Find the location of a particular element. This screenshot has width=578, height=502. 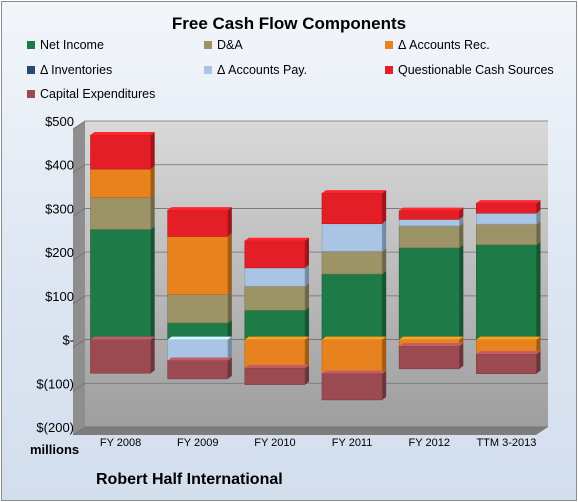

bar-questionable-cash-sources-fy-2008-side is located at coordinates (152, 150).